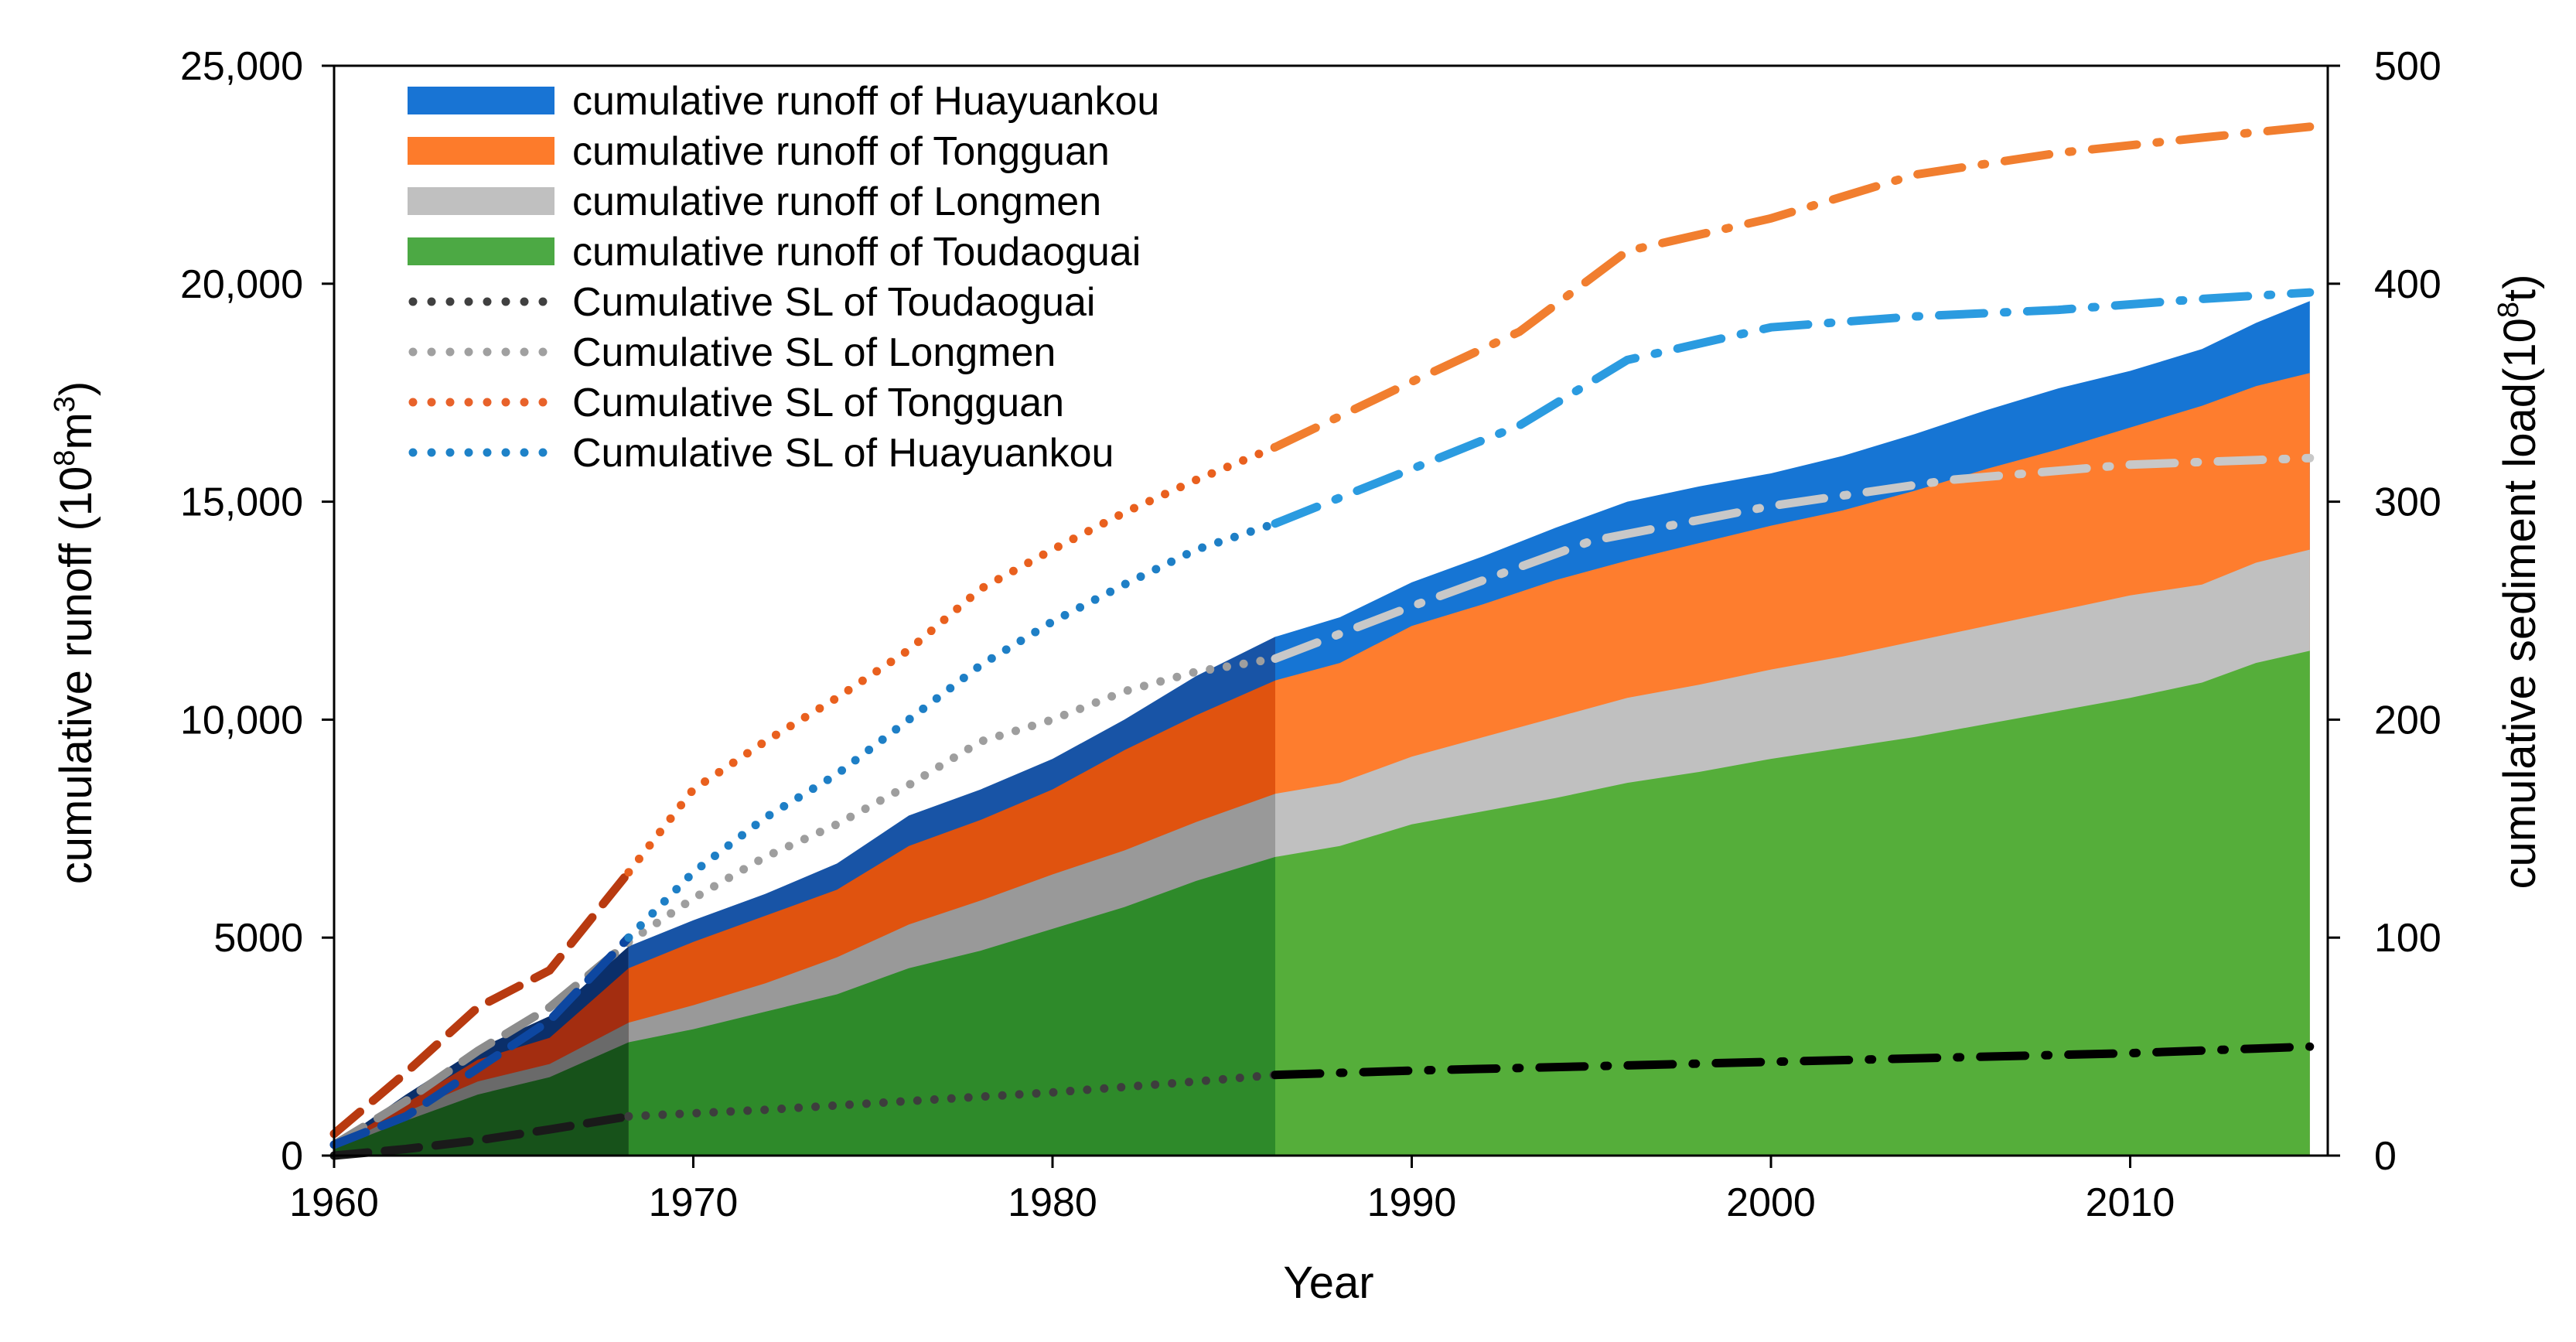  Describe the element at coordinates (481, 201) in the screenshot. I see `legend-swatch-cumulative-runoff-of-longmen` at that location.